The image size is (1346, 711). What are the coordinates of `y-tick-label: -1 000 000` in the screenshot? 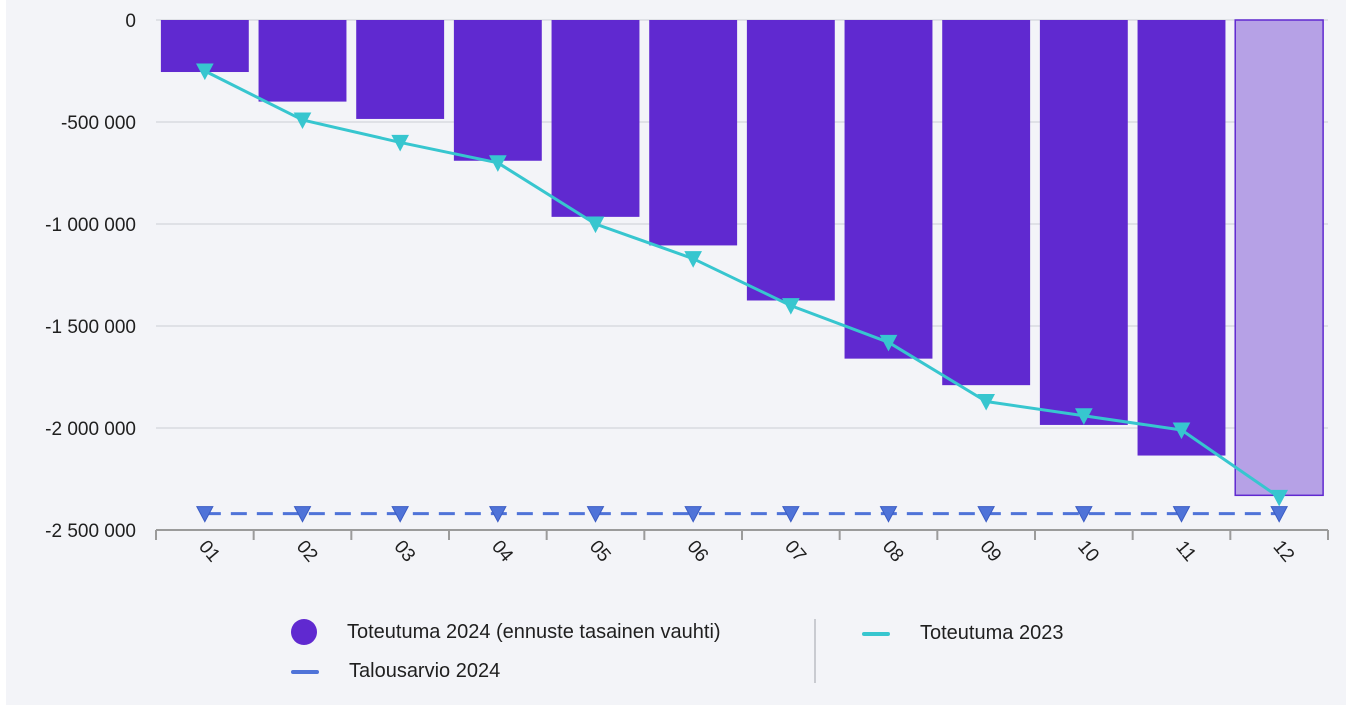 It's located at (90, 225).